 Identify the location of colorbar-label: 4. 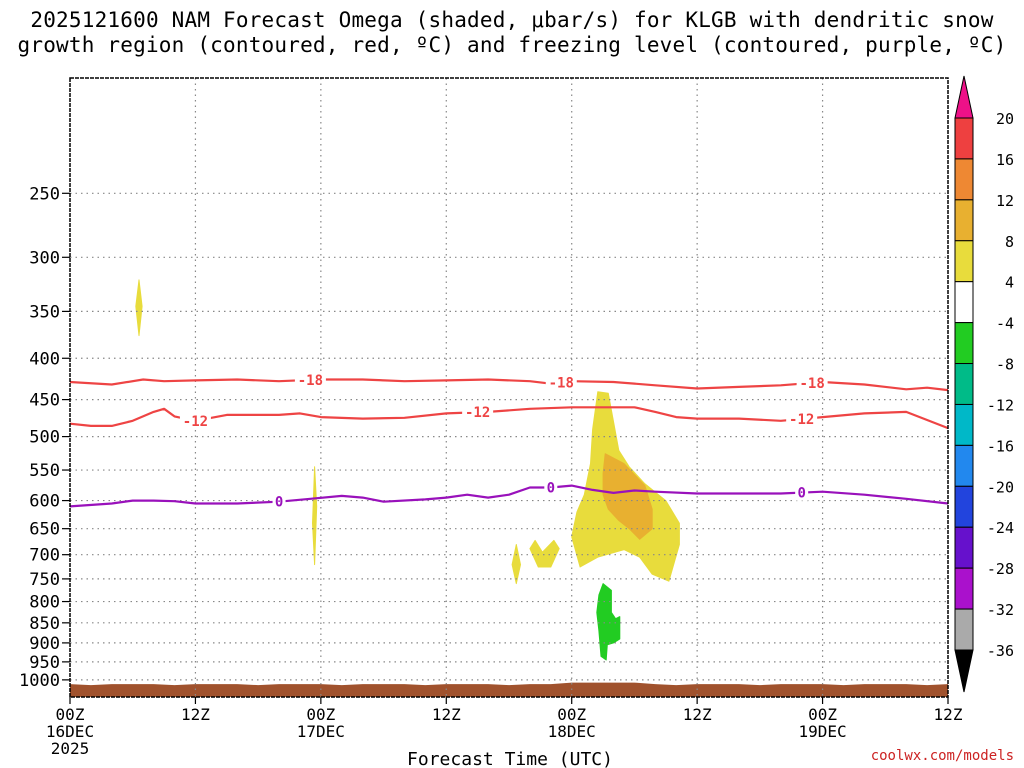
(1009, 283).